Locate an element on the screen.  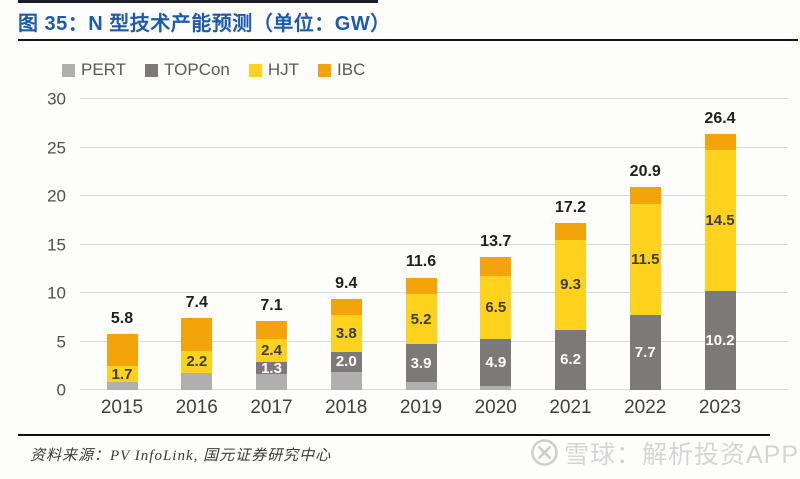
bar-segment-topcon: 10.2 is located at coordinates (720, 340).